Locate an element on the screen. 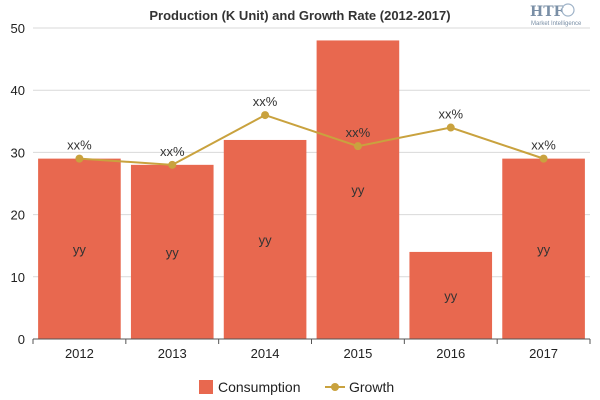 The image size is (600, 400). growth-point-2013 is located at coordinates (172, 164).